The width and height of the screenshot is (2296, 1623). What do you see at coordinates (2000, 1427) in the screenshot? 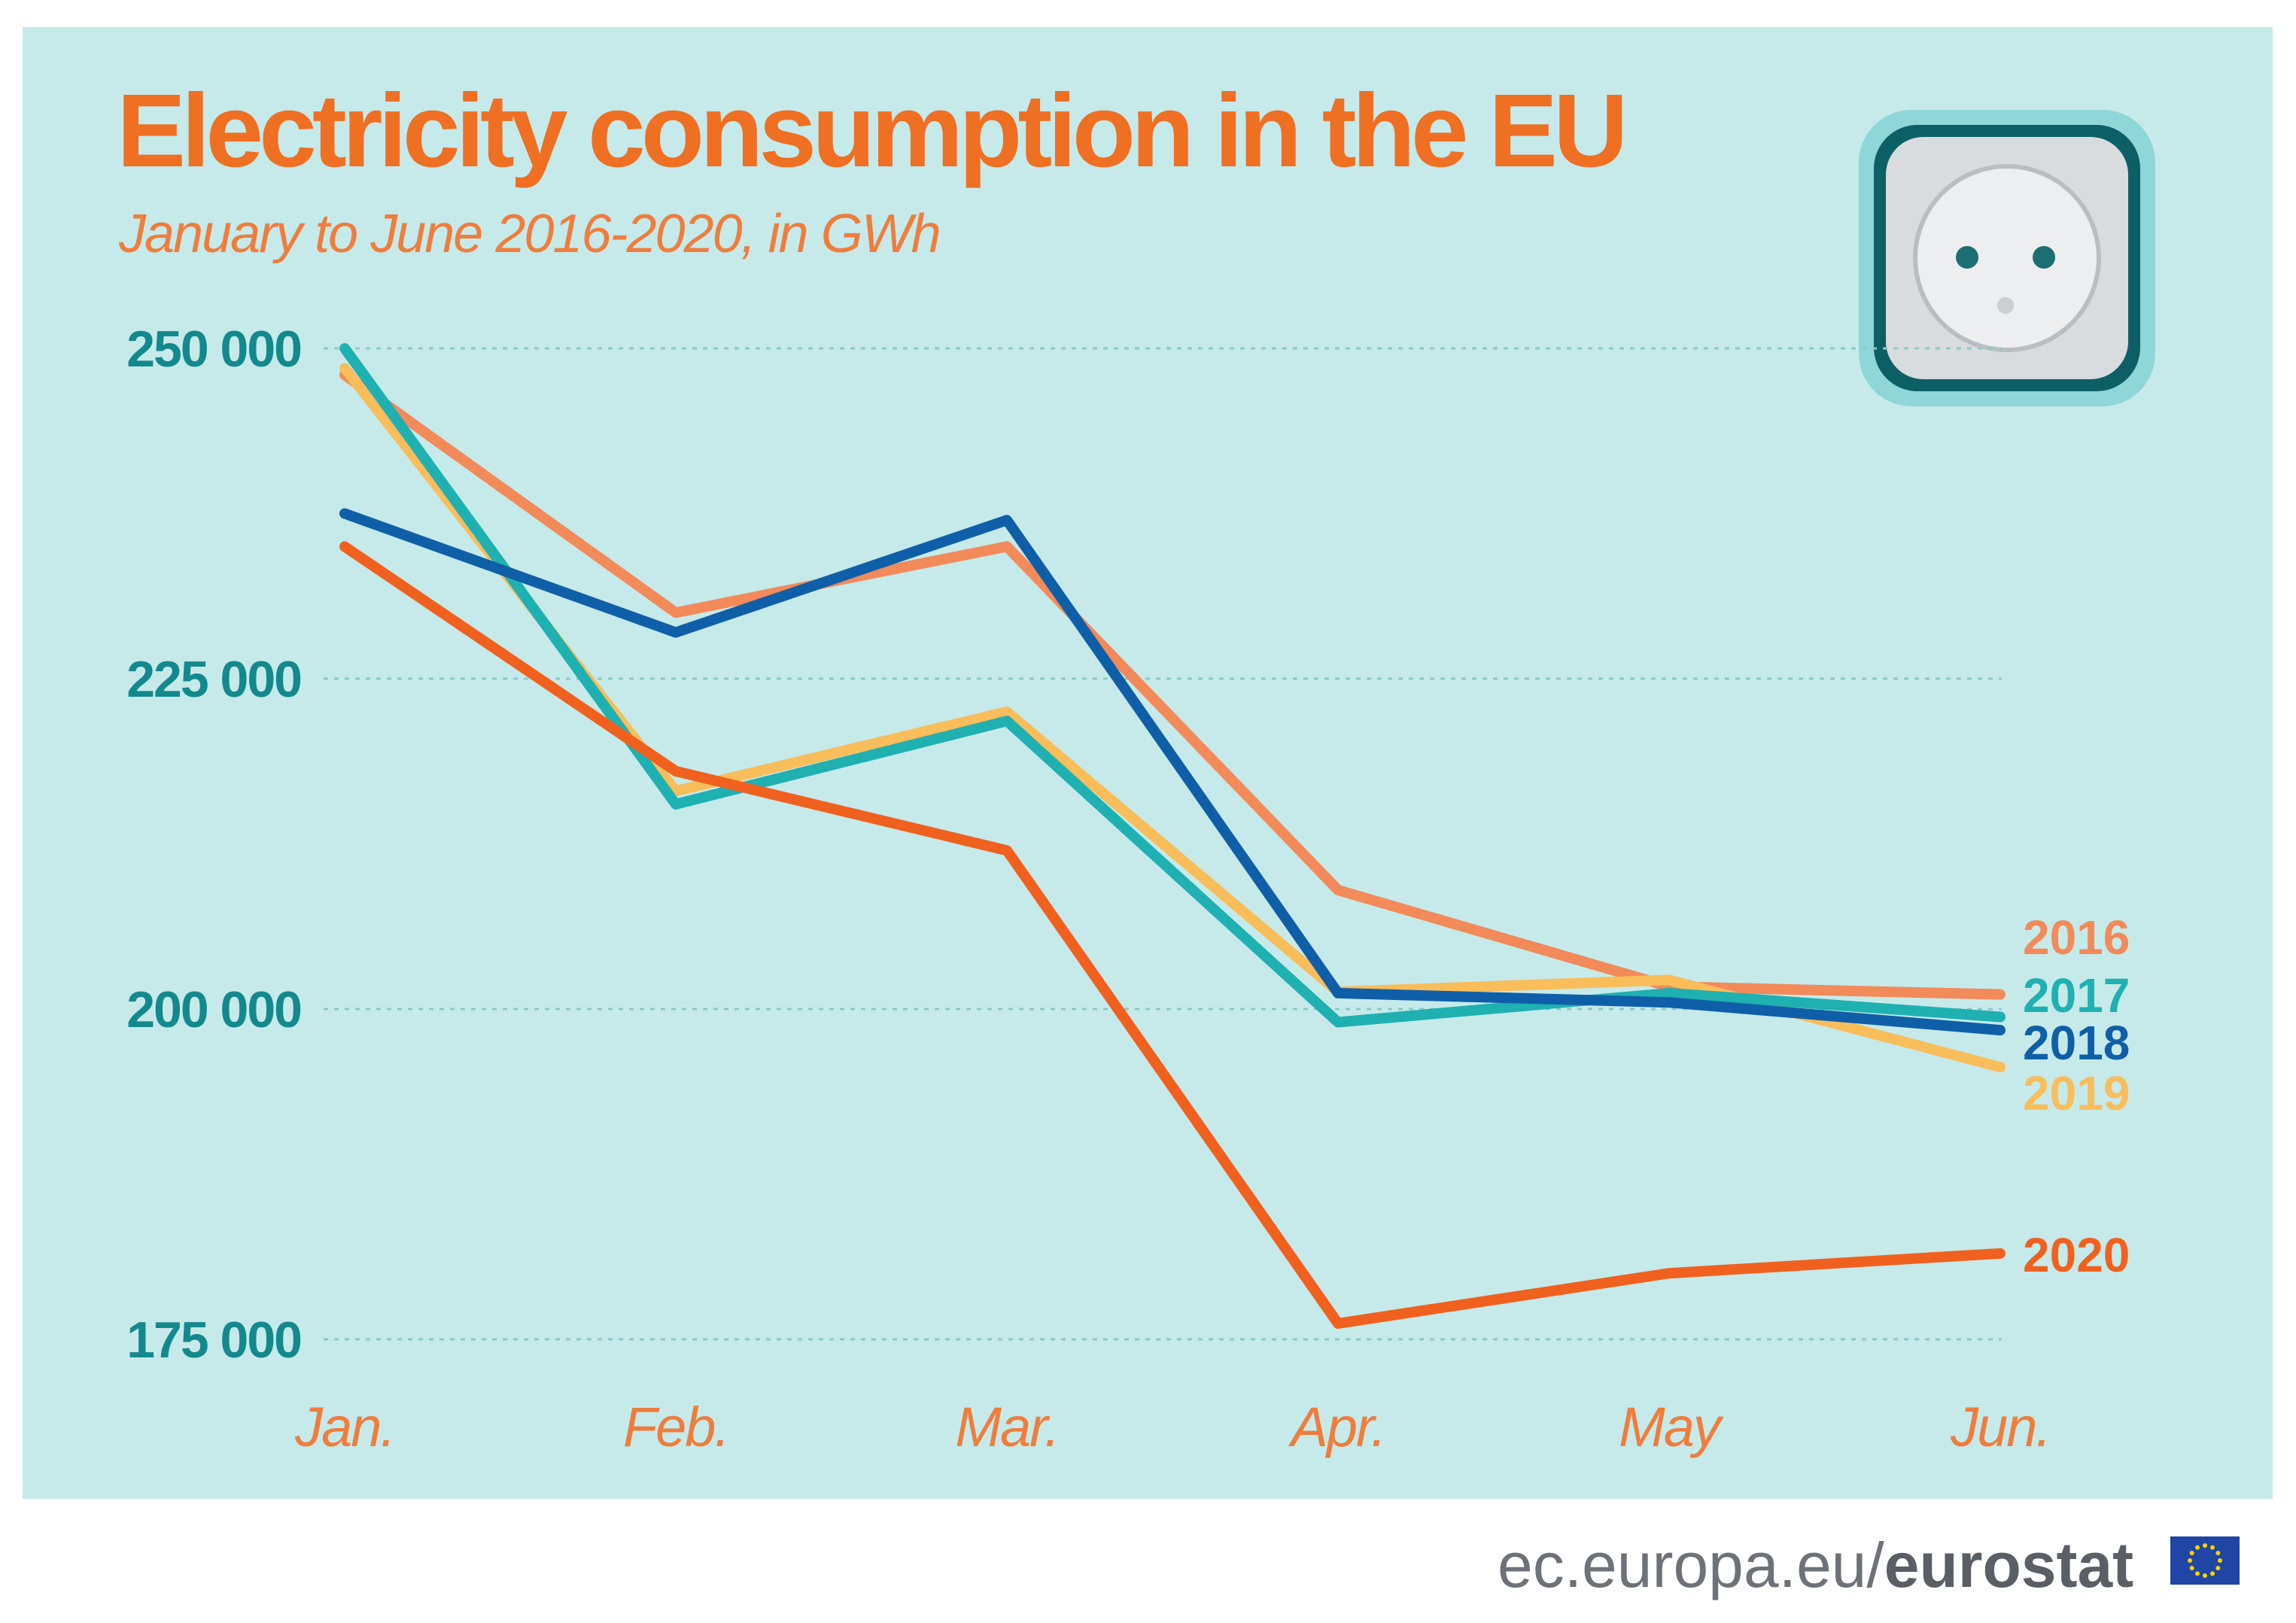
I see `x-tick-label: Jun.` at bounding box center [2000, 1427].